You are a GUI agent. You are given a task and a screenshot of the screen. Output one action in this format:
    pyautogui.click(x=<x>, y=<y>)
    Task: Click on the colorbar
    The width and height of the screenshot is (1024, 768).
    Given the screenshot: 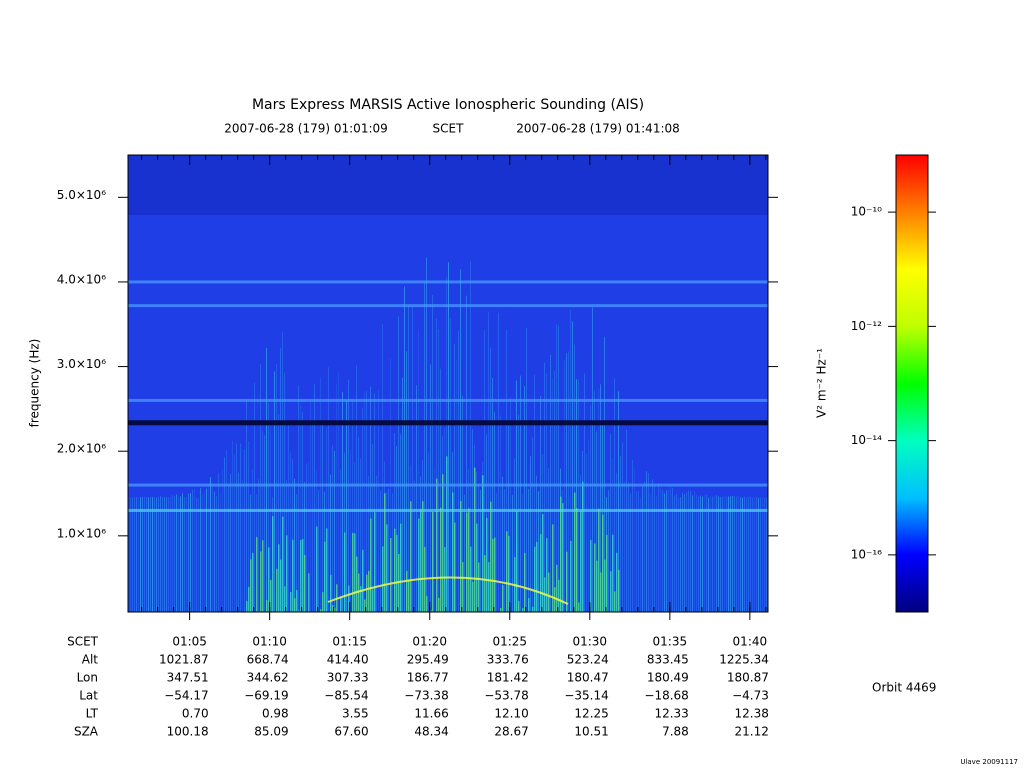 What is the action you would take?
    pyautogui.click(x=912, y=383)
    